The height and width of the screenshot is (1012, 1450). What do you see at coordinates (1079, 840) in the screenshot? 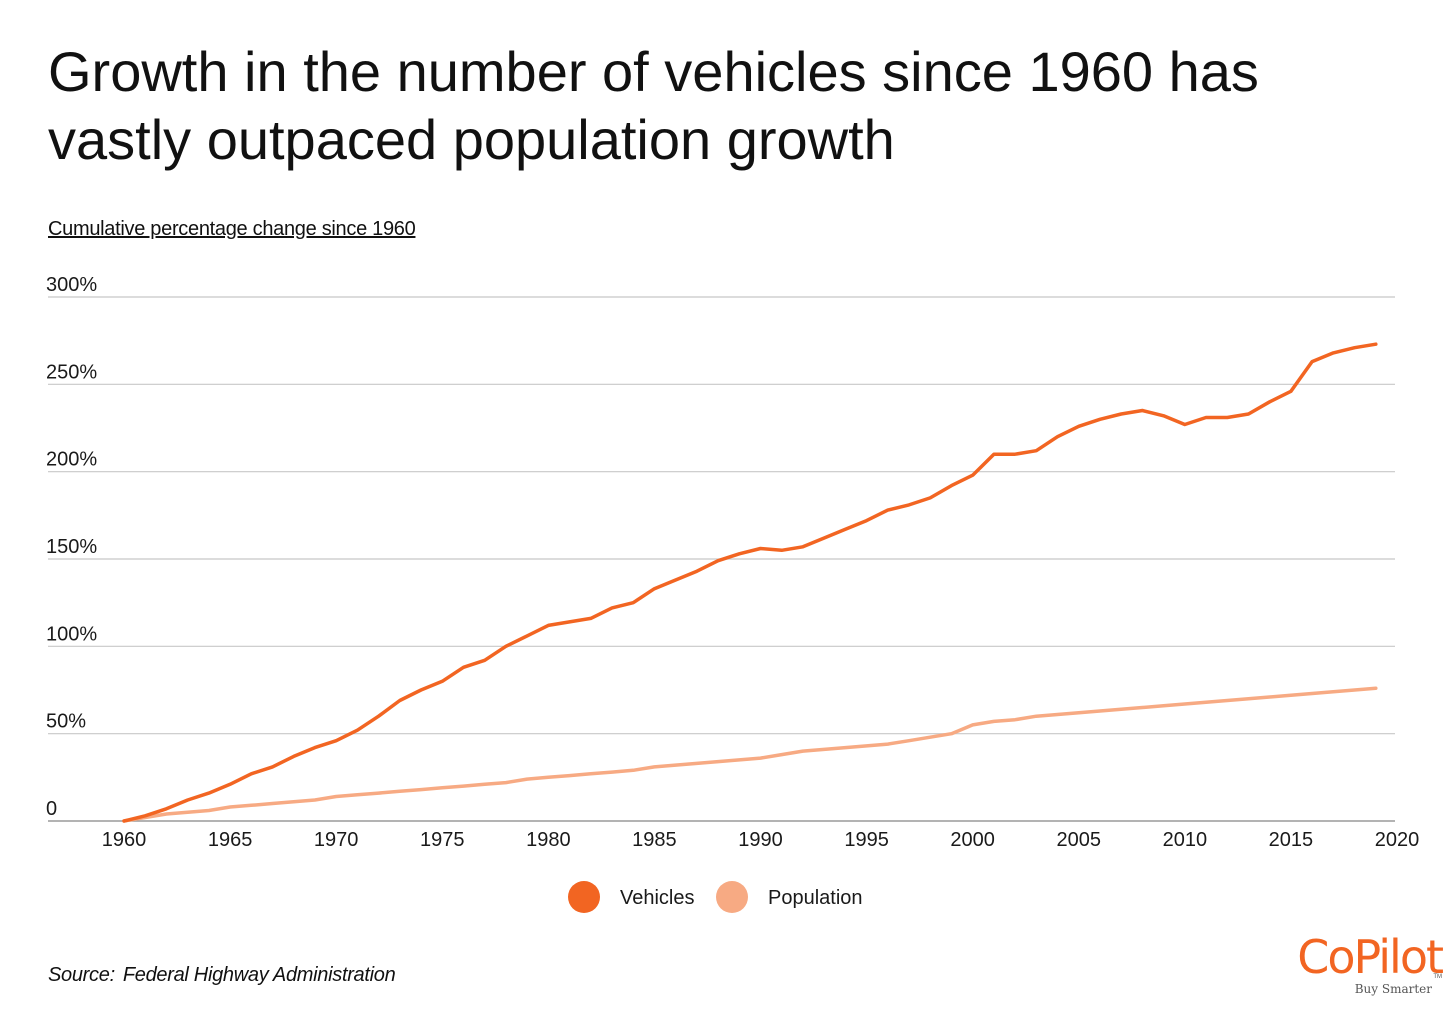
I see `x-tick-label: 2005` at bounding box center [1079, 840].